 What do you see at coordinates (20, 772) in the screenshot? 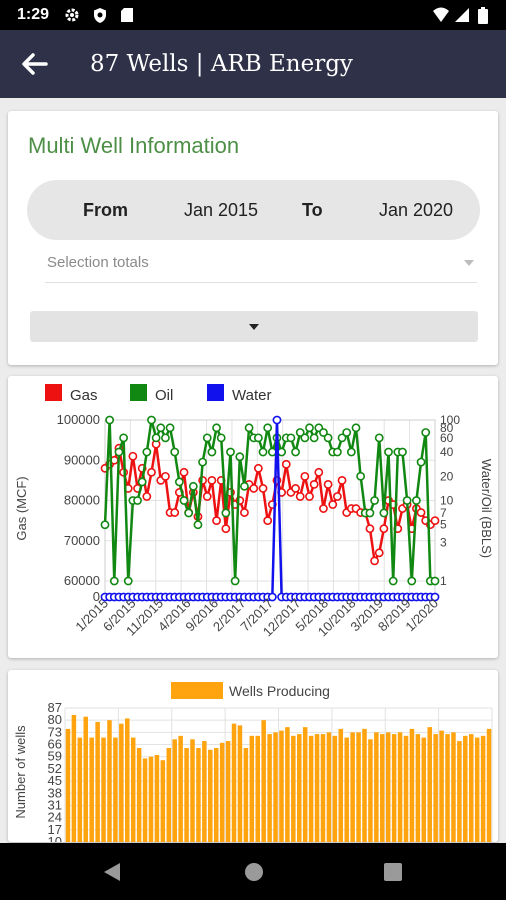
I see `y-axis-title: Number of wells` at bounding box center [20, 772].